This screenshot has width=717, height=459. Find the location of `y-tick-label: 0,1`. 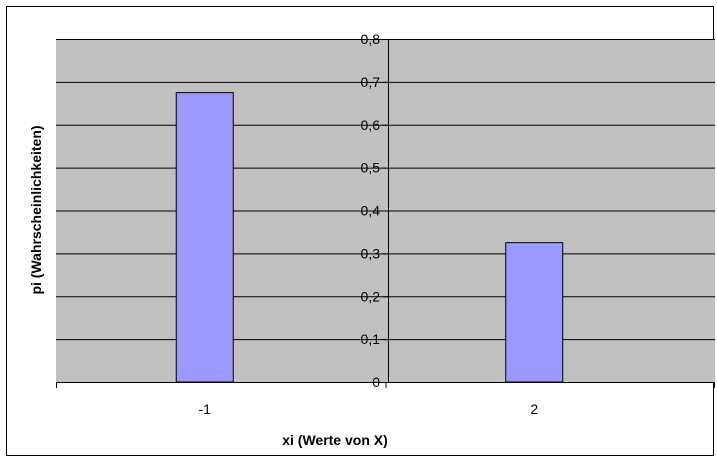

y-tick-label: 0,1 is located at coordinates (371, 339).